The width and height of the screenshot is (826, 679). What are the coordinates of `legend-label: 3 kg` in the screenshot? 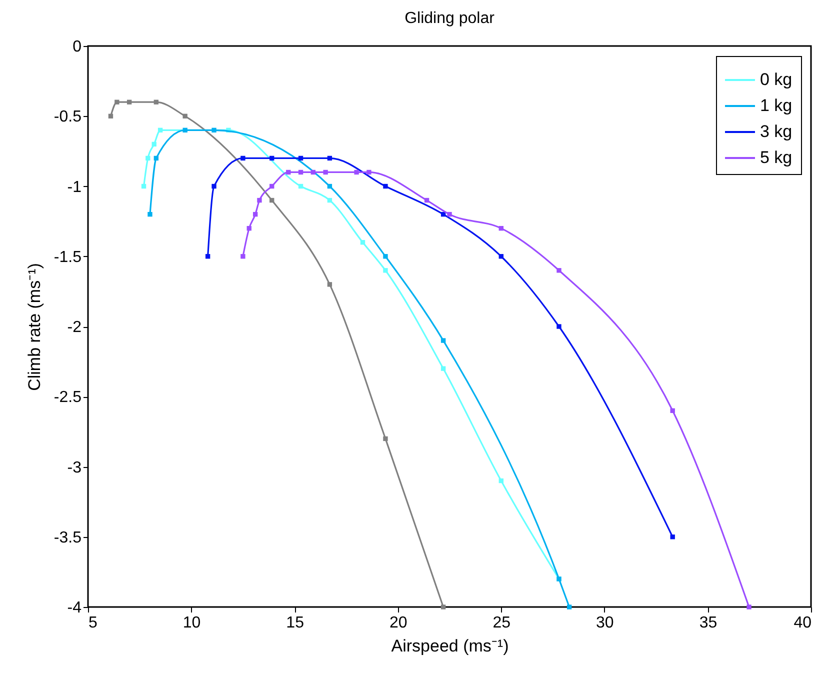 It's located at (776, 131).